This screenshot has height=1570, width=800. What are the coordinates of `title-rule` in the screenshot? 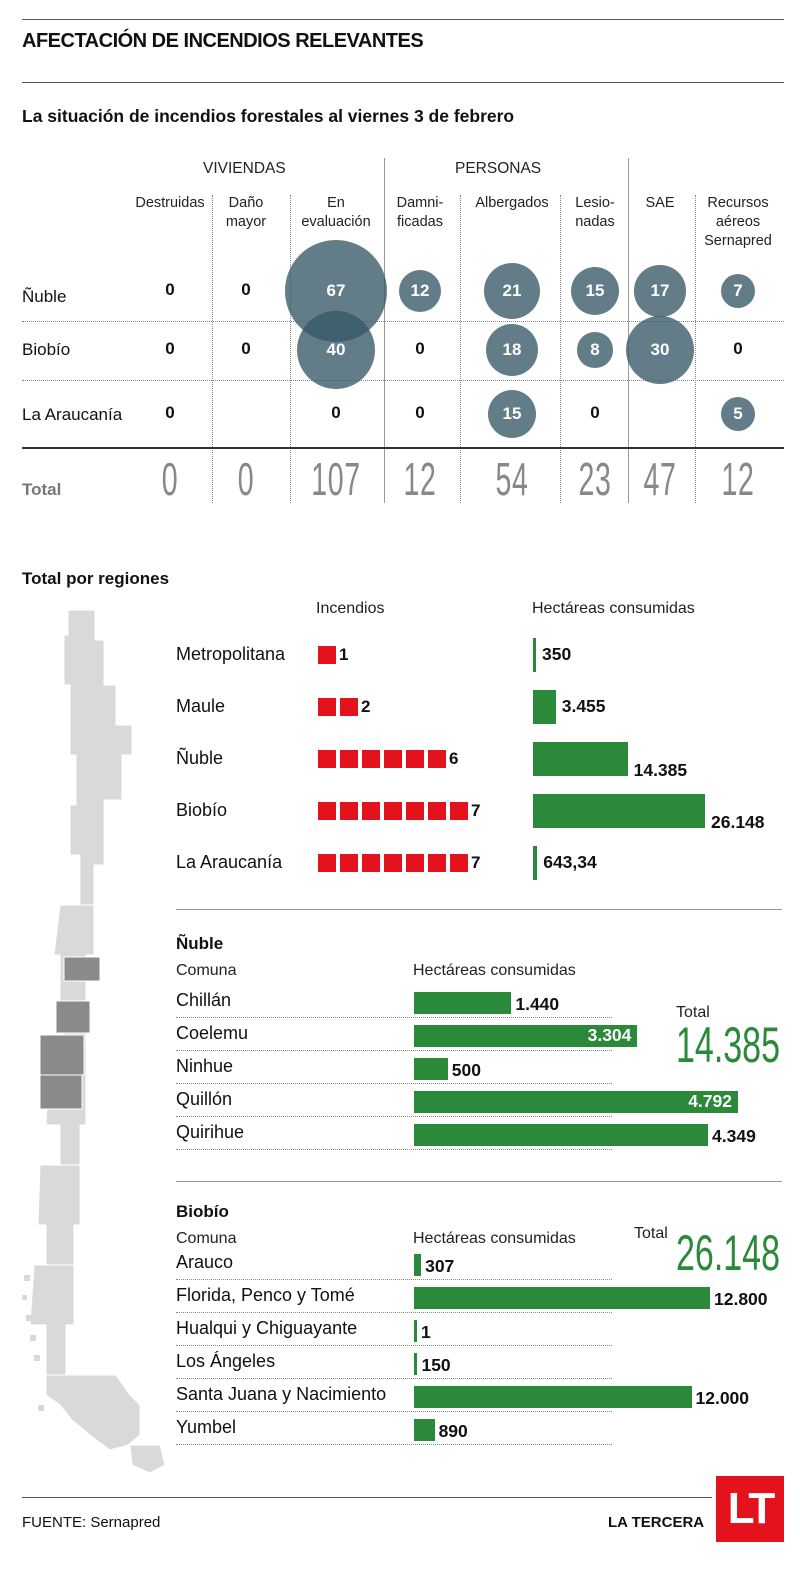 It's located at (403, 82).